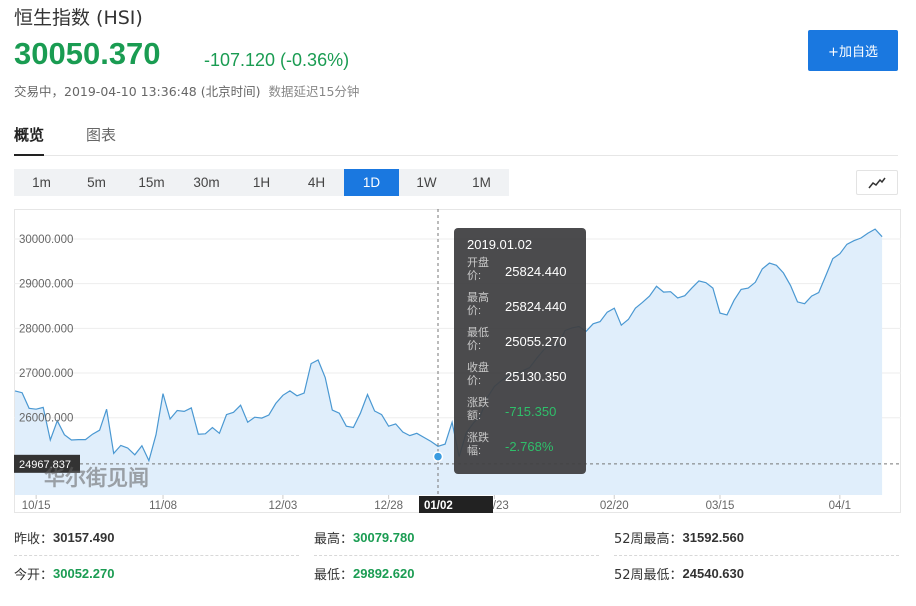  What do you see at coordinates (36, 506) in the screenshot?
I see `x-tick-label: 10/15` at bounding box center [36, 506].